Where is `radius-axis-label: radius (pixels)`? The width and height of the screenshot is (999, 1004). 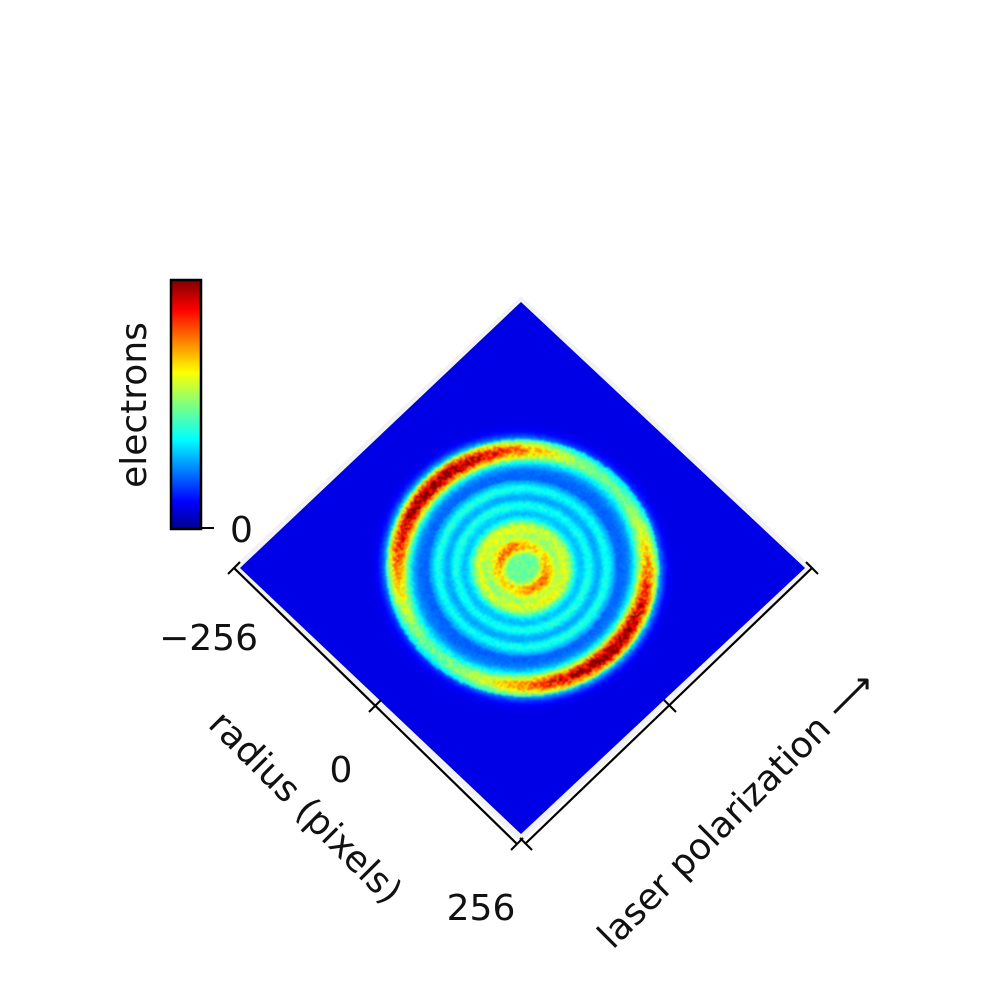 radius-axis-label: radius (pixels) is located at coordinates (305, 807).